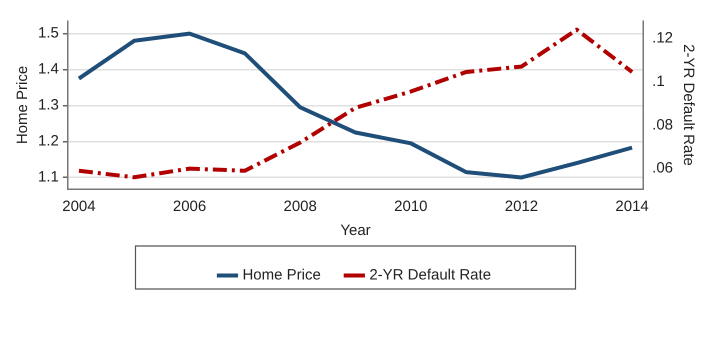 The height and width of the screenshot is (341, 715). Describe the element at coordinates (48, 141) in the screenshot. I see `y-tick-label: 1.2` at that location.